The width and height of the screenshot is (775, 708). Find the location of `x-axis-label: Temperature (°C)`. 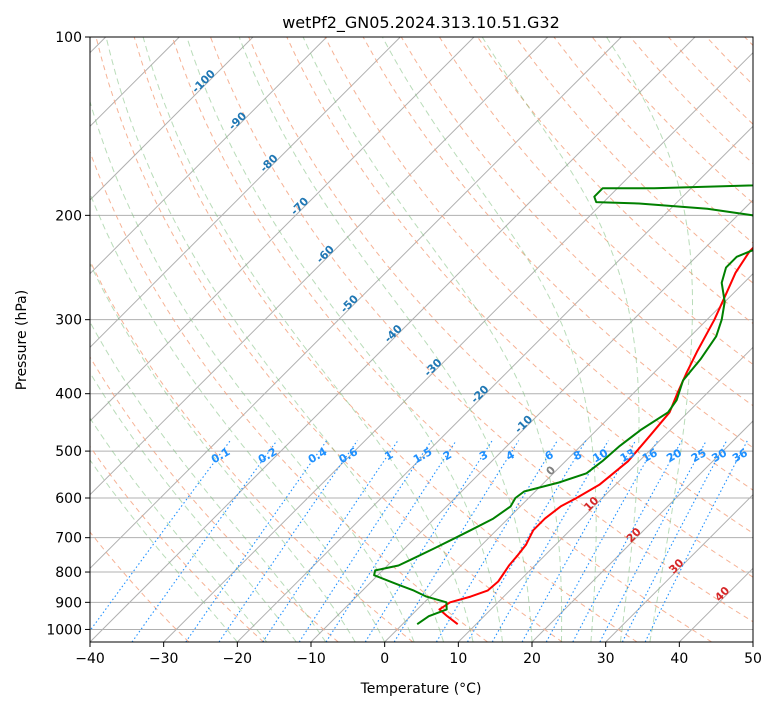

x-axis-label: Temperature (°C) is located at coordinates (421, 689).